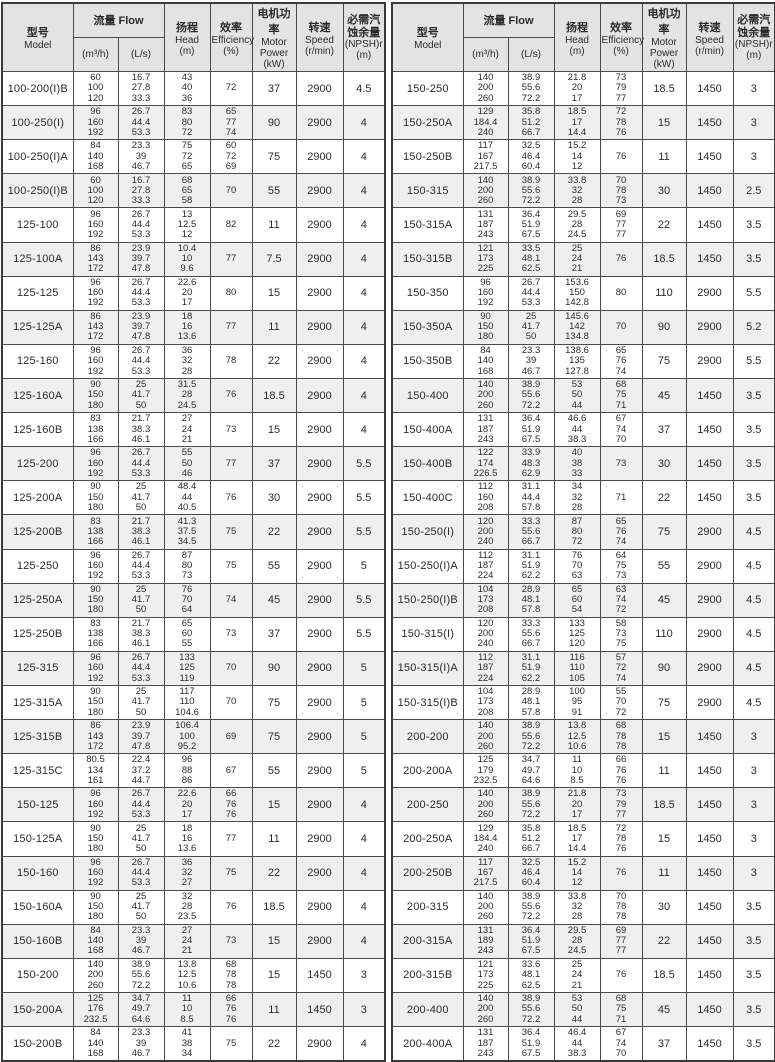 Image resolution: width=775 pixels, height=1062 pixels. Describe the element at coordinates (37, 566) in the screenshot. I see `model-cell: 125-250` at that location.